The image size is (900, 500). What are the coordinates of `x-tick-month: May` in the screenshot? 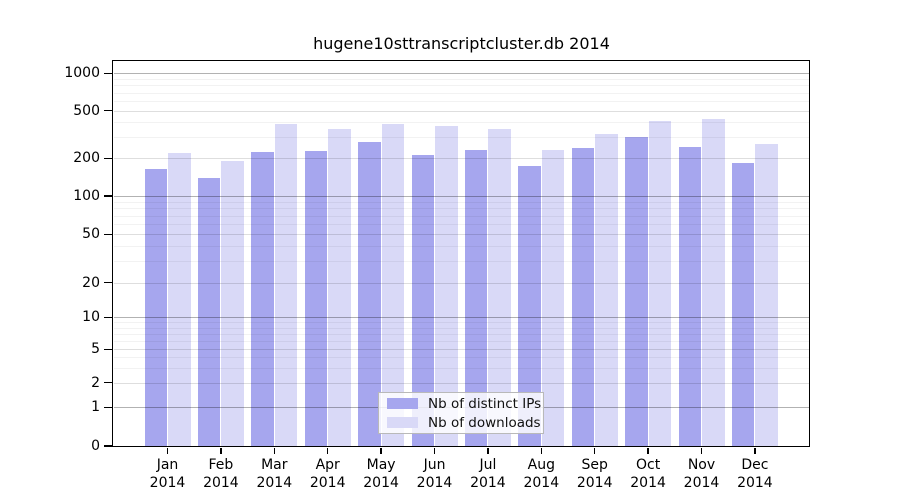 It's located at (381, 465).